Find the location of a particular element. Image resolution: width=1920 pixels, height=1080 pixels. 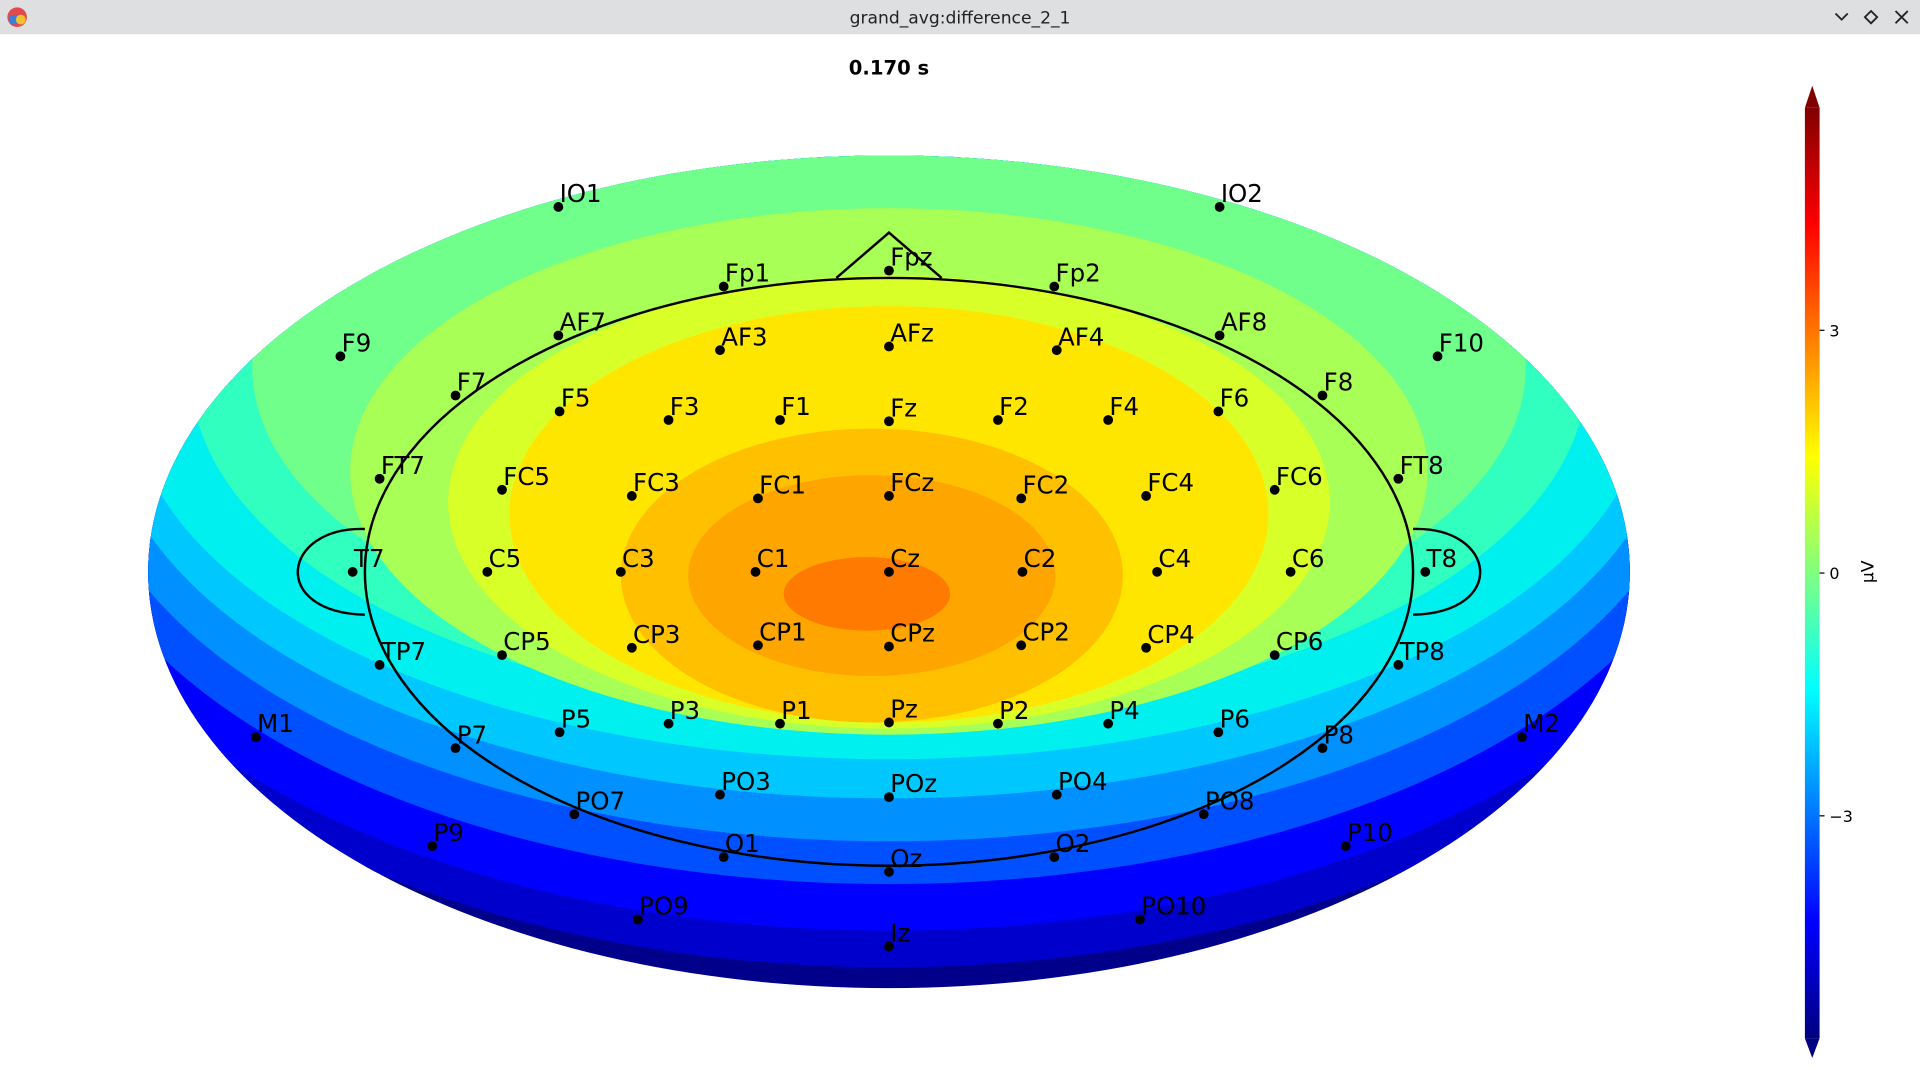

electrode-label: PO4 is located at coordinates (1083, 781).